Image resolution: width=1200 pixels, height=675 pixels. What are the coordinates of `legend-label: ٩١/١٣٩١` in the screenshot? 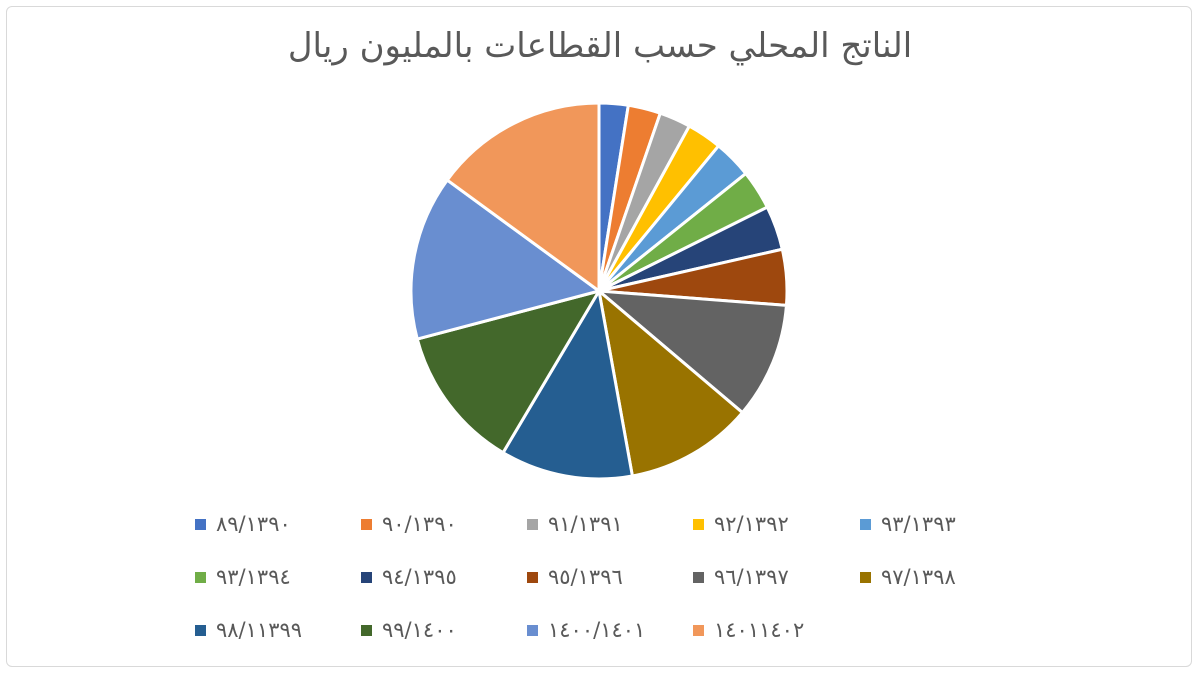 It's located at (585, 524).